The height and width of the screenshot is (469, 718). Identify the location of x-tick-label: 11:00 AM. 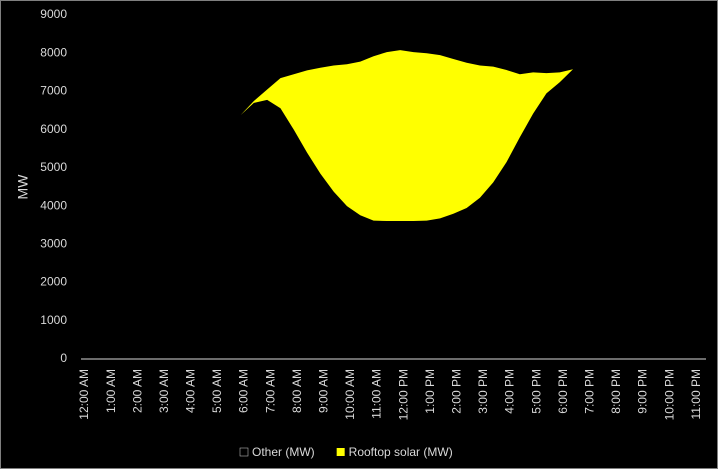
(377, 394).